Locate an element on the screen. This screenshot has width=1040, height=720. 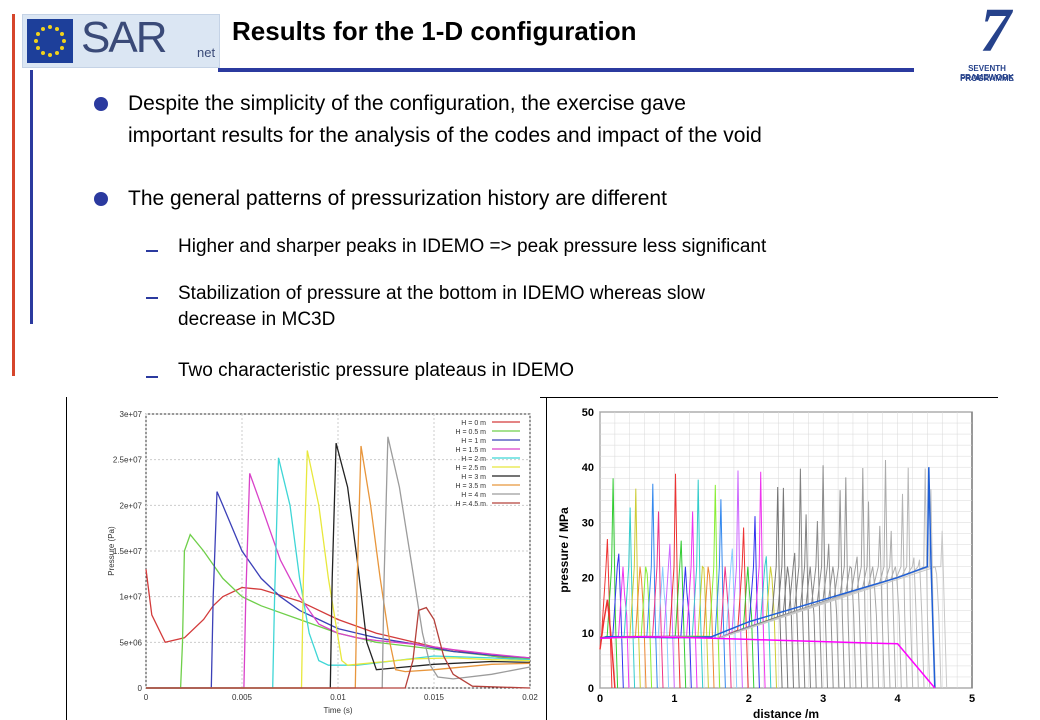
legend-label: H = 0 m is located at coordinates (473, 423).